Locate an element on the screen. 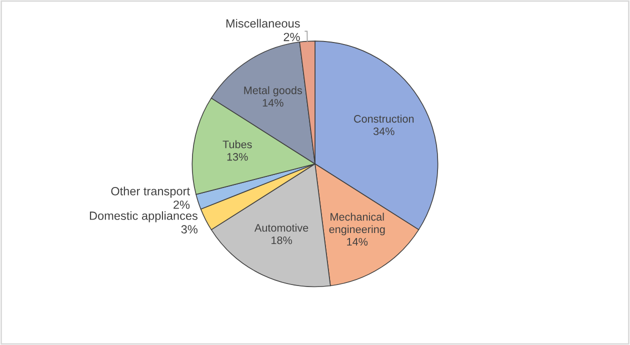  slice-label: Tubes is located at coordinates (237, 144).